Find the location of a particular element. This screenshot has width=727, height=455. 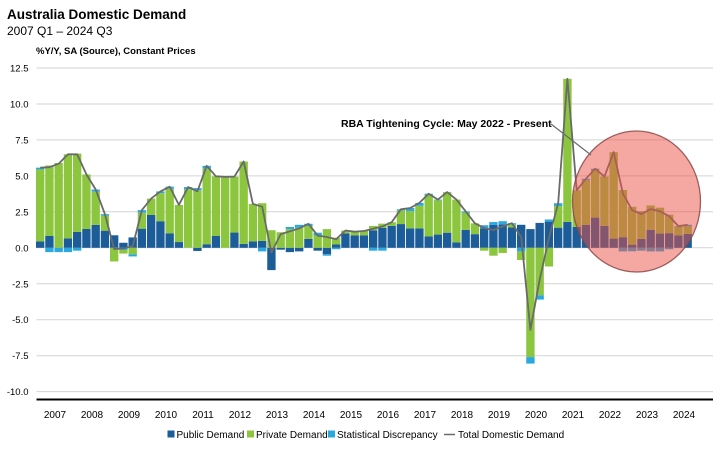

svg-text: 2023 is located at coordinates (647, 415).